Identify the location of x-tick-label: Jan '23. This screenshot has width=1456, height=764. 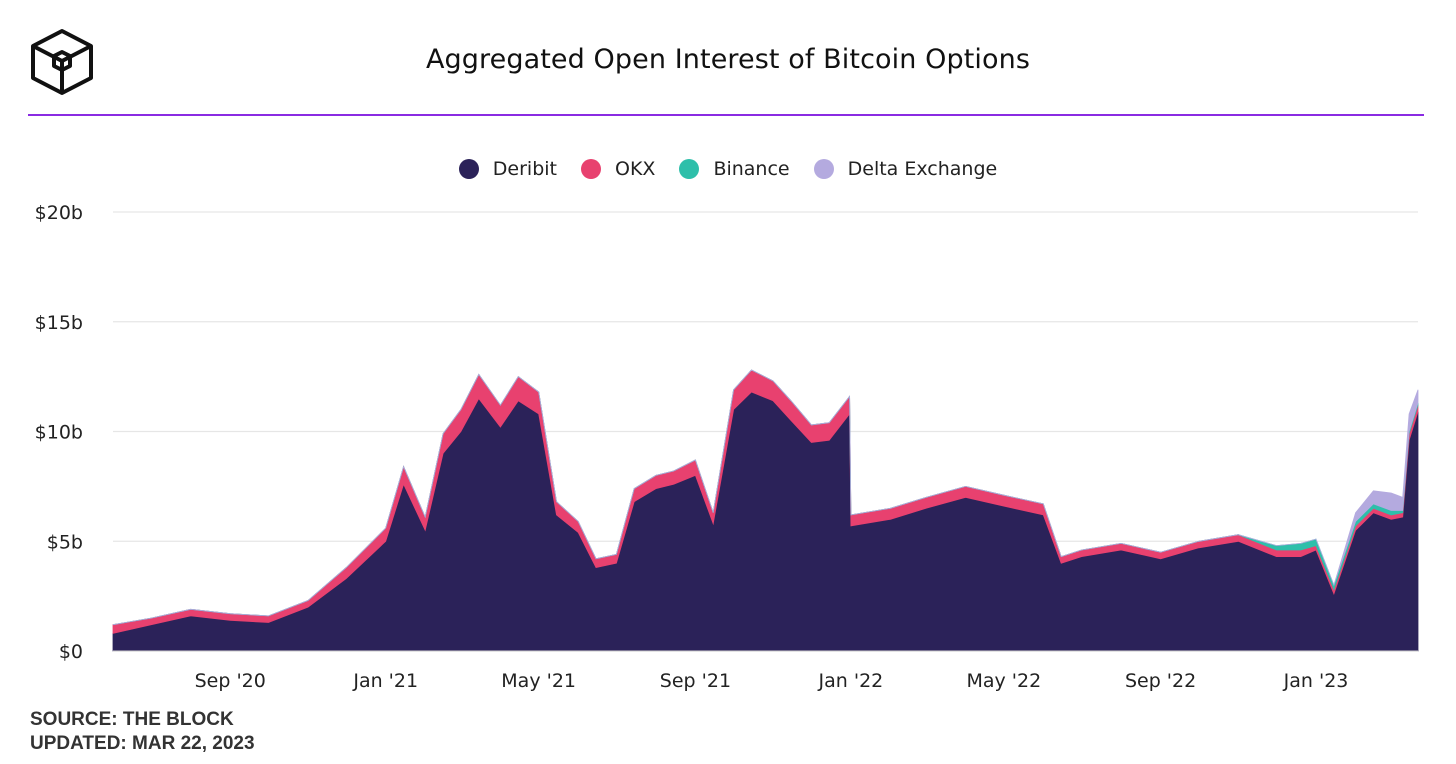
(1316, 681).